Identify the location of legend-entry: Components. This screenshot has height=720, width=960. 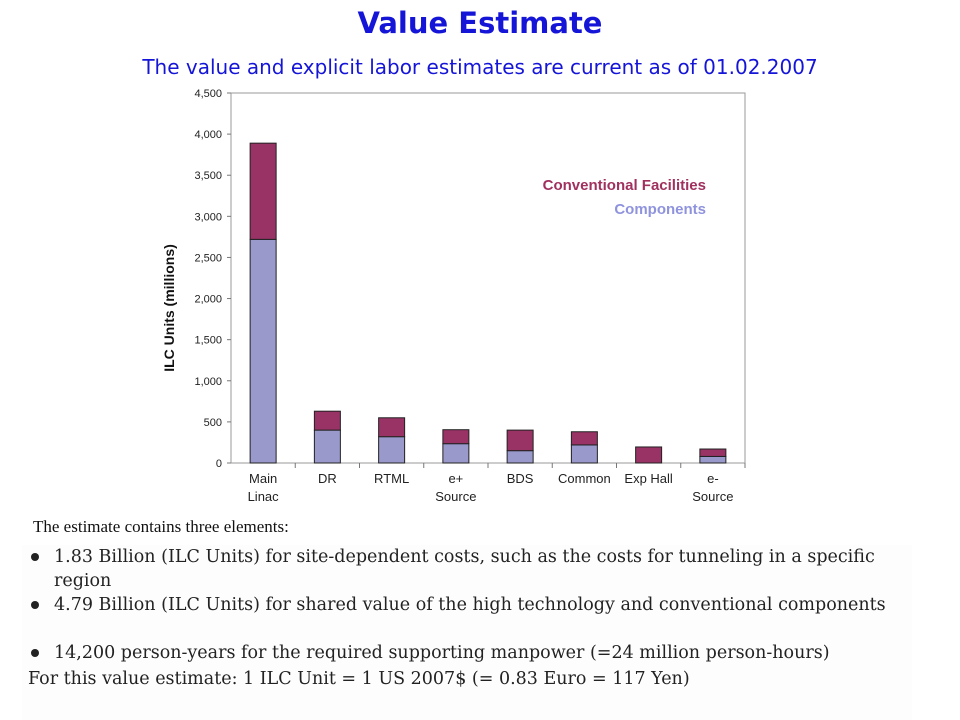
(660, 209).